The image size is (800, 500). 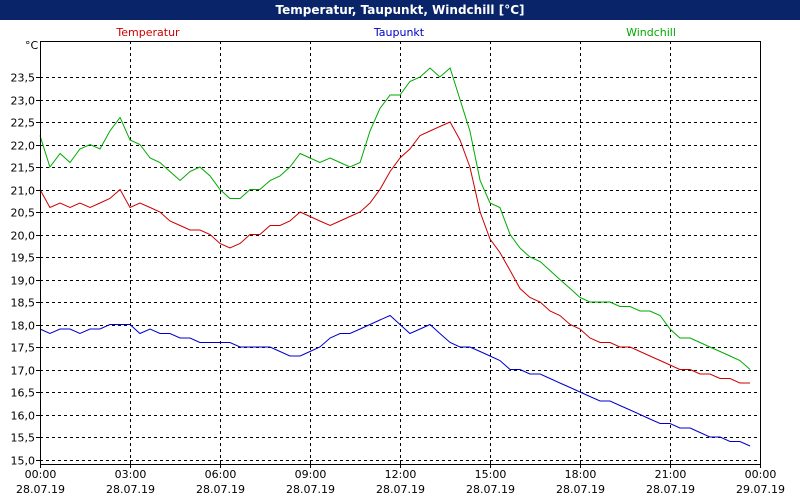 I want to click on legend-label-taupunkt: Taupunkt, so click(x=399, y=32).